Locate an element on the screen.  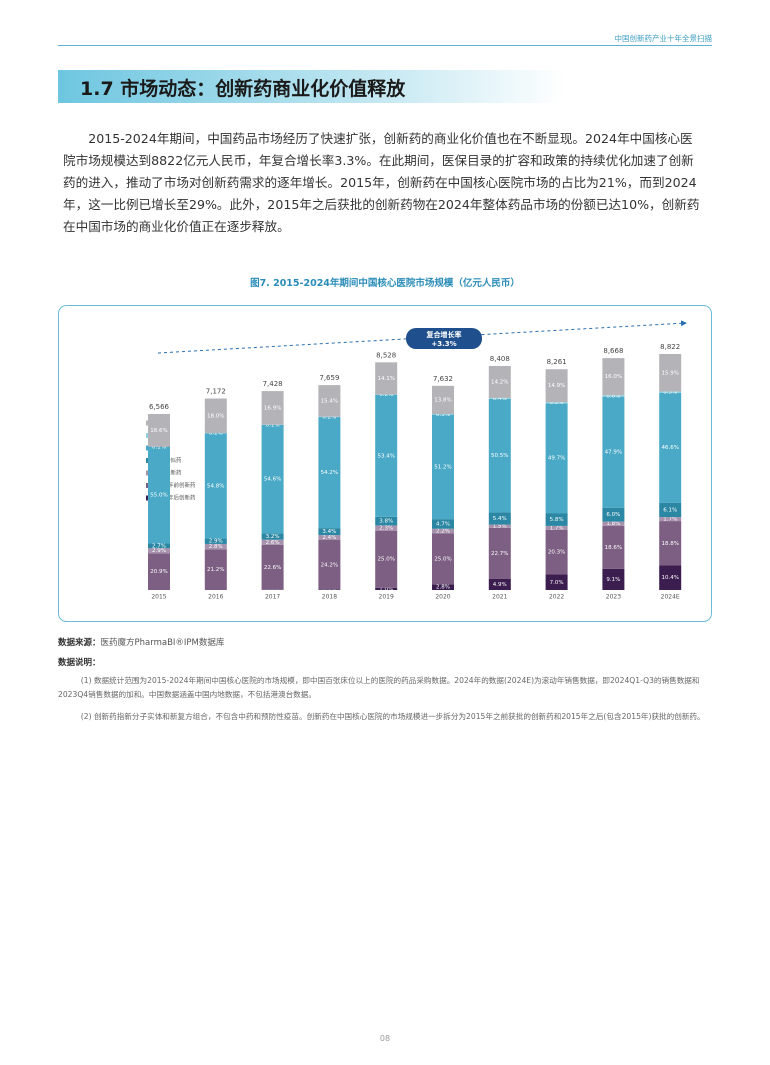
section-title-bar: 1.7 市场动态：创新药商业化价值释放 is located at coordinates (311, 86).